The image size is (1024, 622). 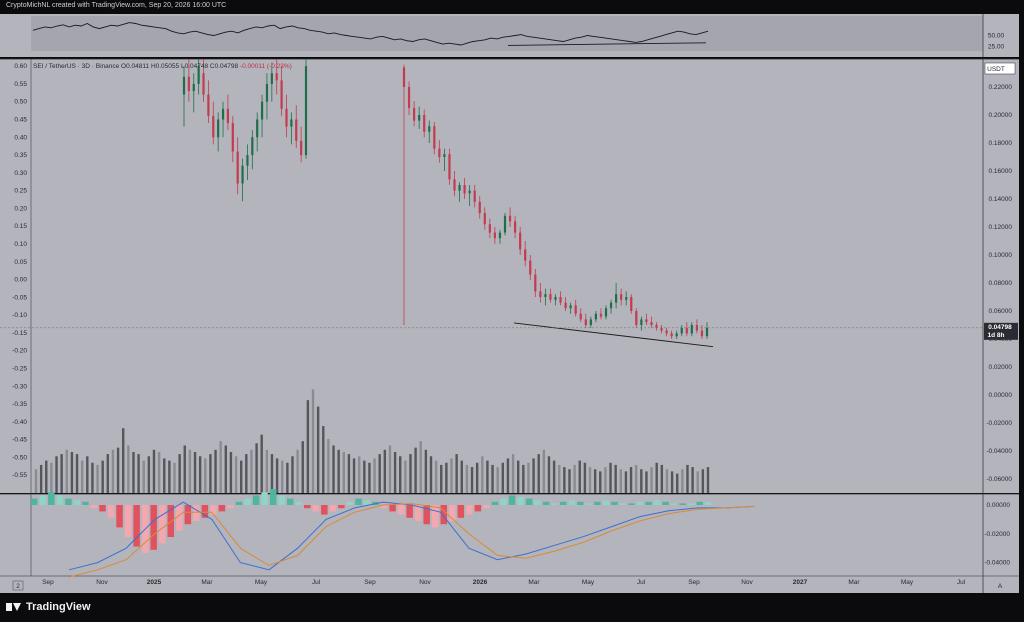 I want to click on time-axis-label: Mar, so click(x=854, y=582).